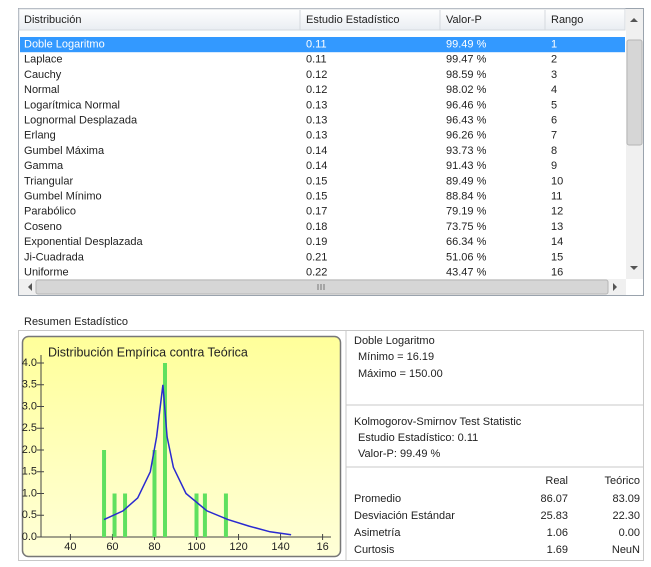 The width and height of the screenshot is (651, 567). I want to click on column-header: Distribución, so click(52, 20).